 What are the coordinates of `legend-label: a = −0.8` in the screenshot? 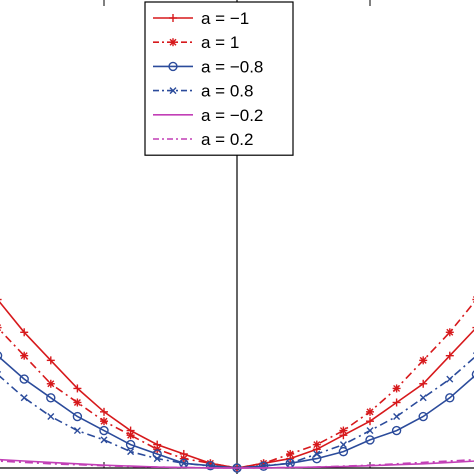 It's located at (232, 66).